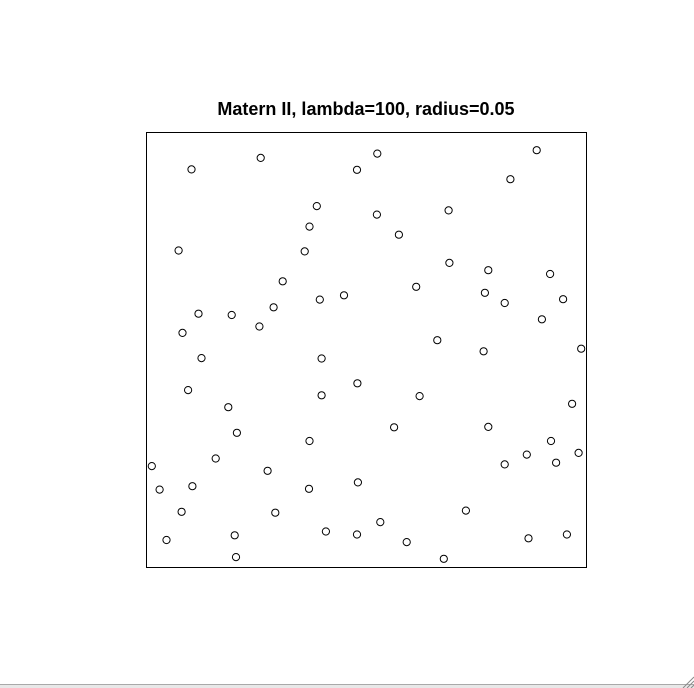  I want to click on chart-title: Matern II, lambda=100, radius=0.05, so click(366, 109).